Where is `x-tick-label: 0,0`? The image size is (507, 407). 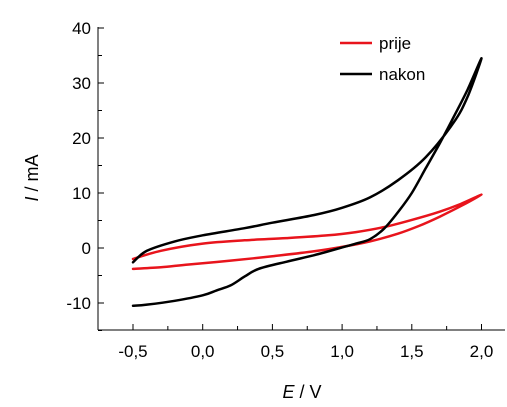 x-tick-label: 0,0 is located at coordinates (203, 351).